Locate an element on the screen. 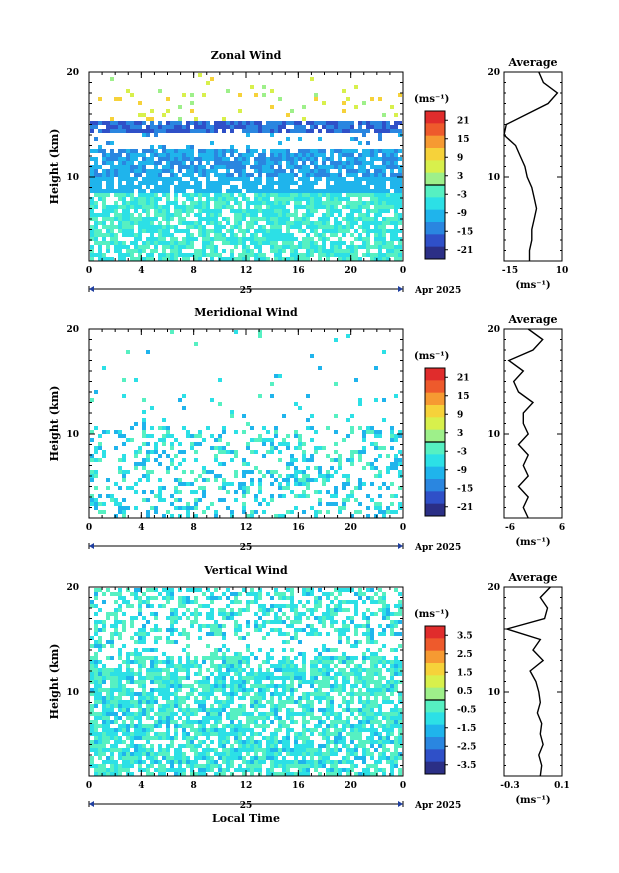 Image resolution: width=619 pixels, height=873 pixels. colorbar-swatch is located at coordinates (435, 130).